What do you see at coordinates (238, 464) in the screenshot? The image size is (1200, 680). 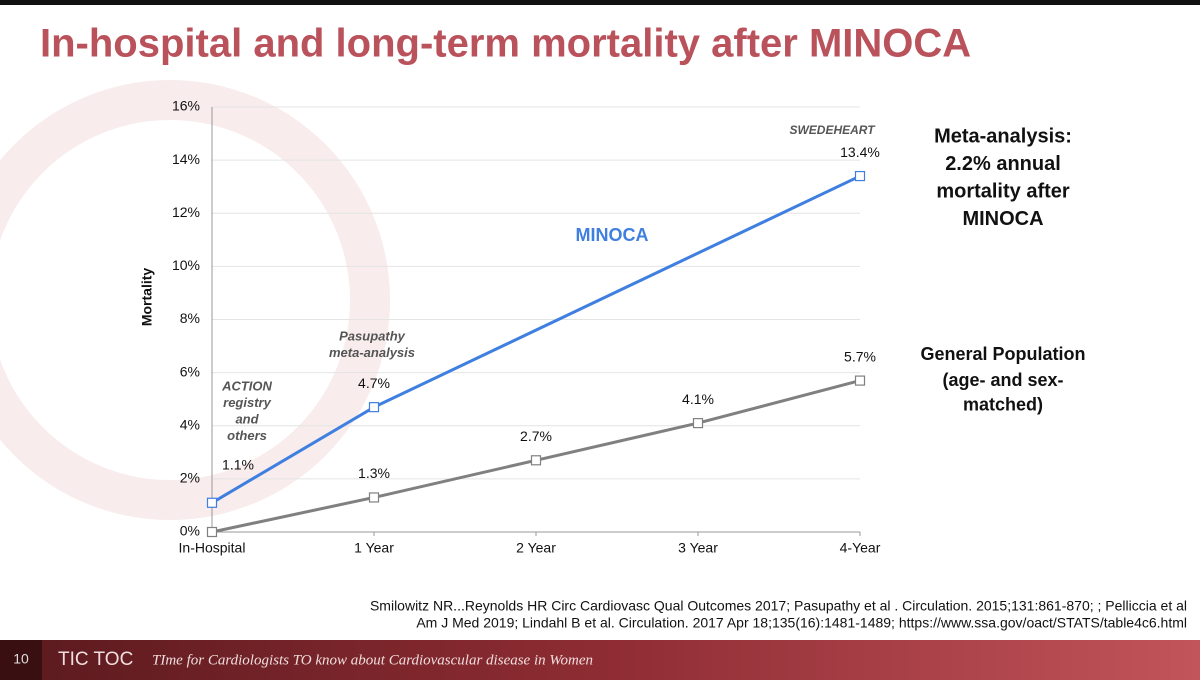 I see `data-label: 1.1%` at bounding box center [238, 464].